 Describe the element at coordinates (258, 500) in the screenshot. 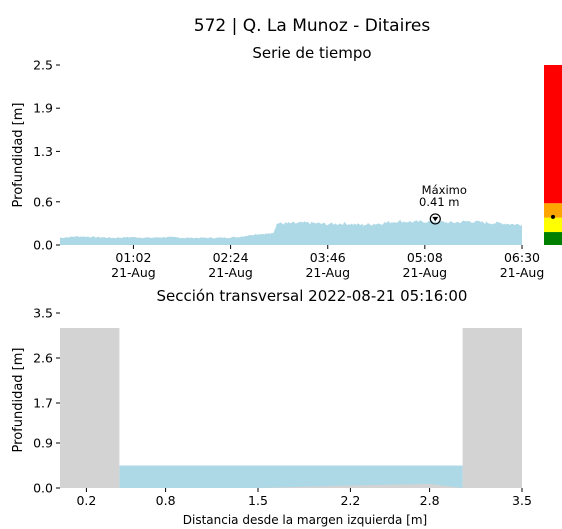

I see `x-tick-label: 1.5` at that location.